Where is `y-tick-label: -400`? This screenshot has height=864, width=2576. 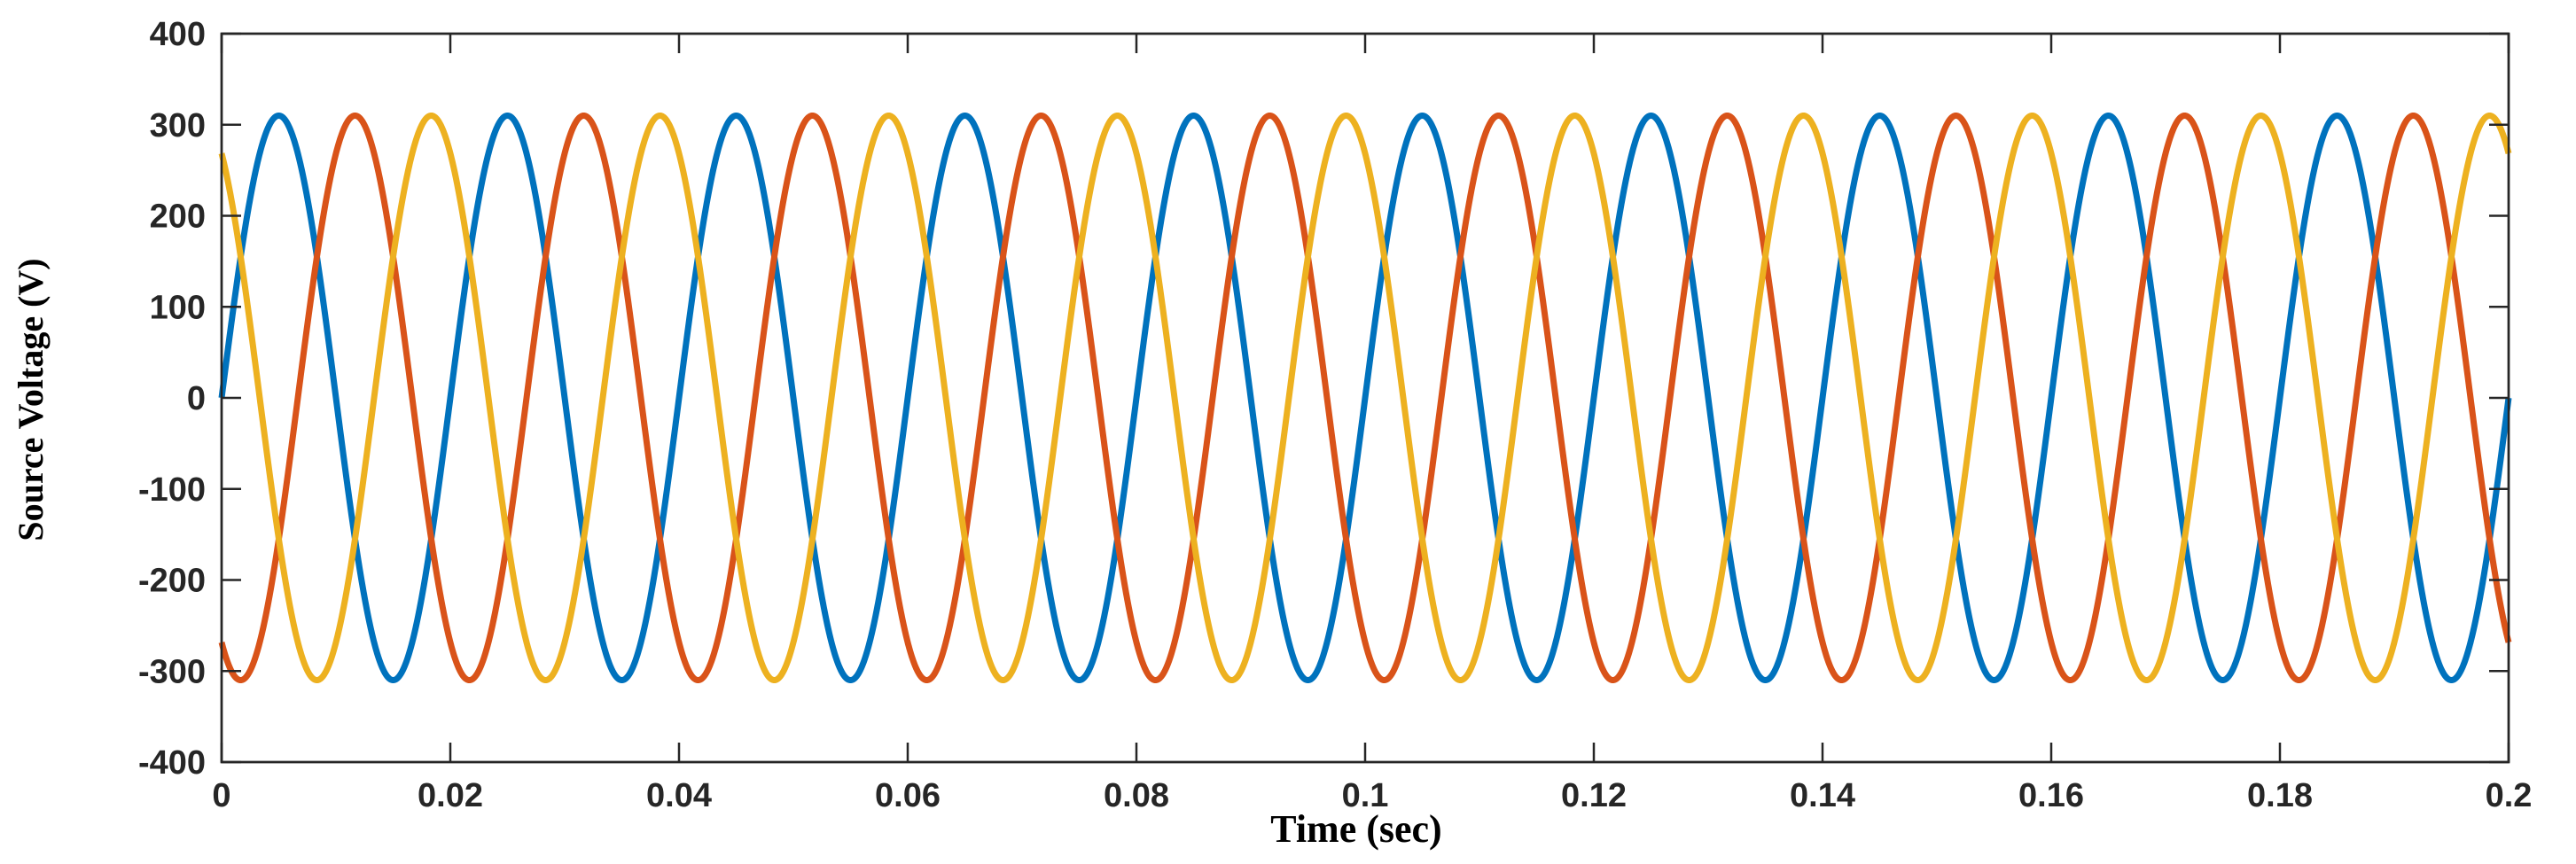
y-tick-label: -400 is located at coordinates (172, 763).